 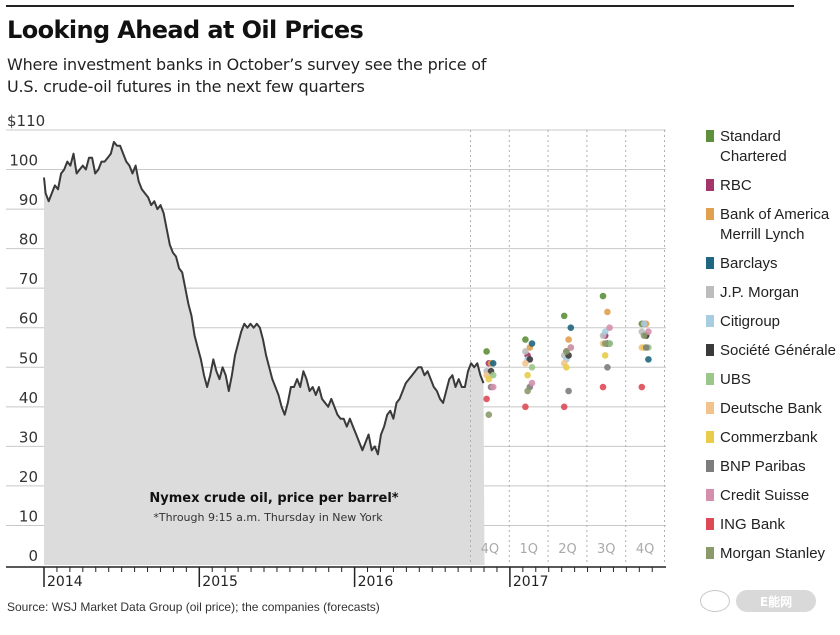 I want to click on legend-label: Standard Chartered, so click(x=753, y=146).